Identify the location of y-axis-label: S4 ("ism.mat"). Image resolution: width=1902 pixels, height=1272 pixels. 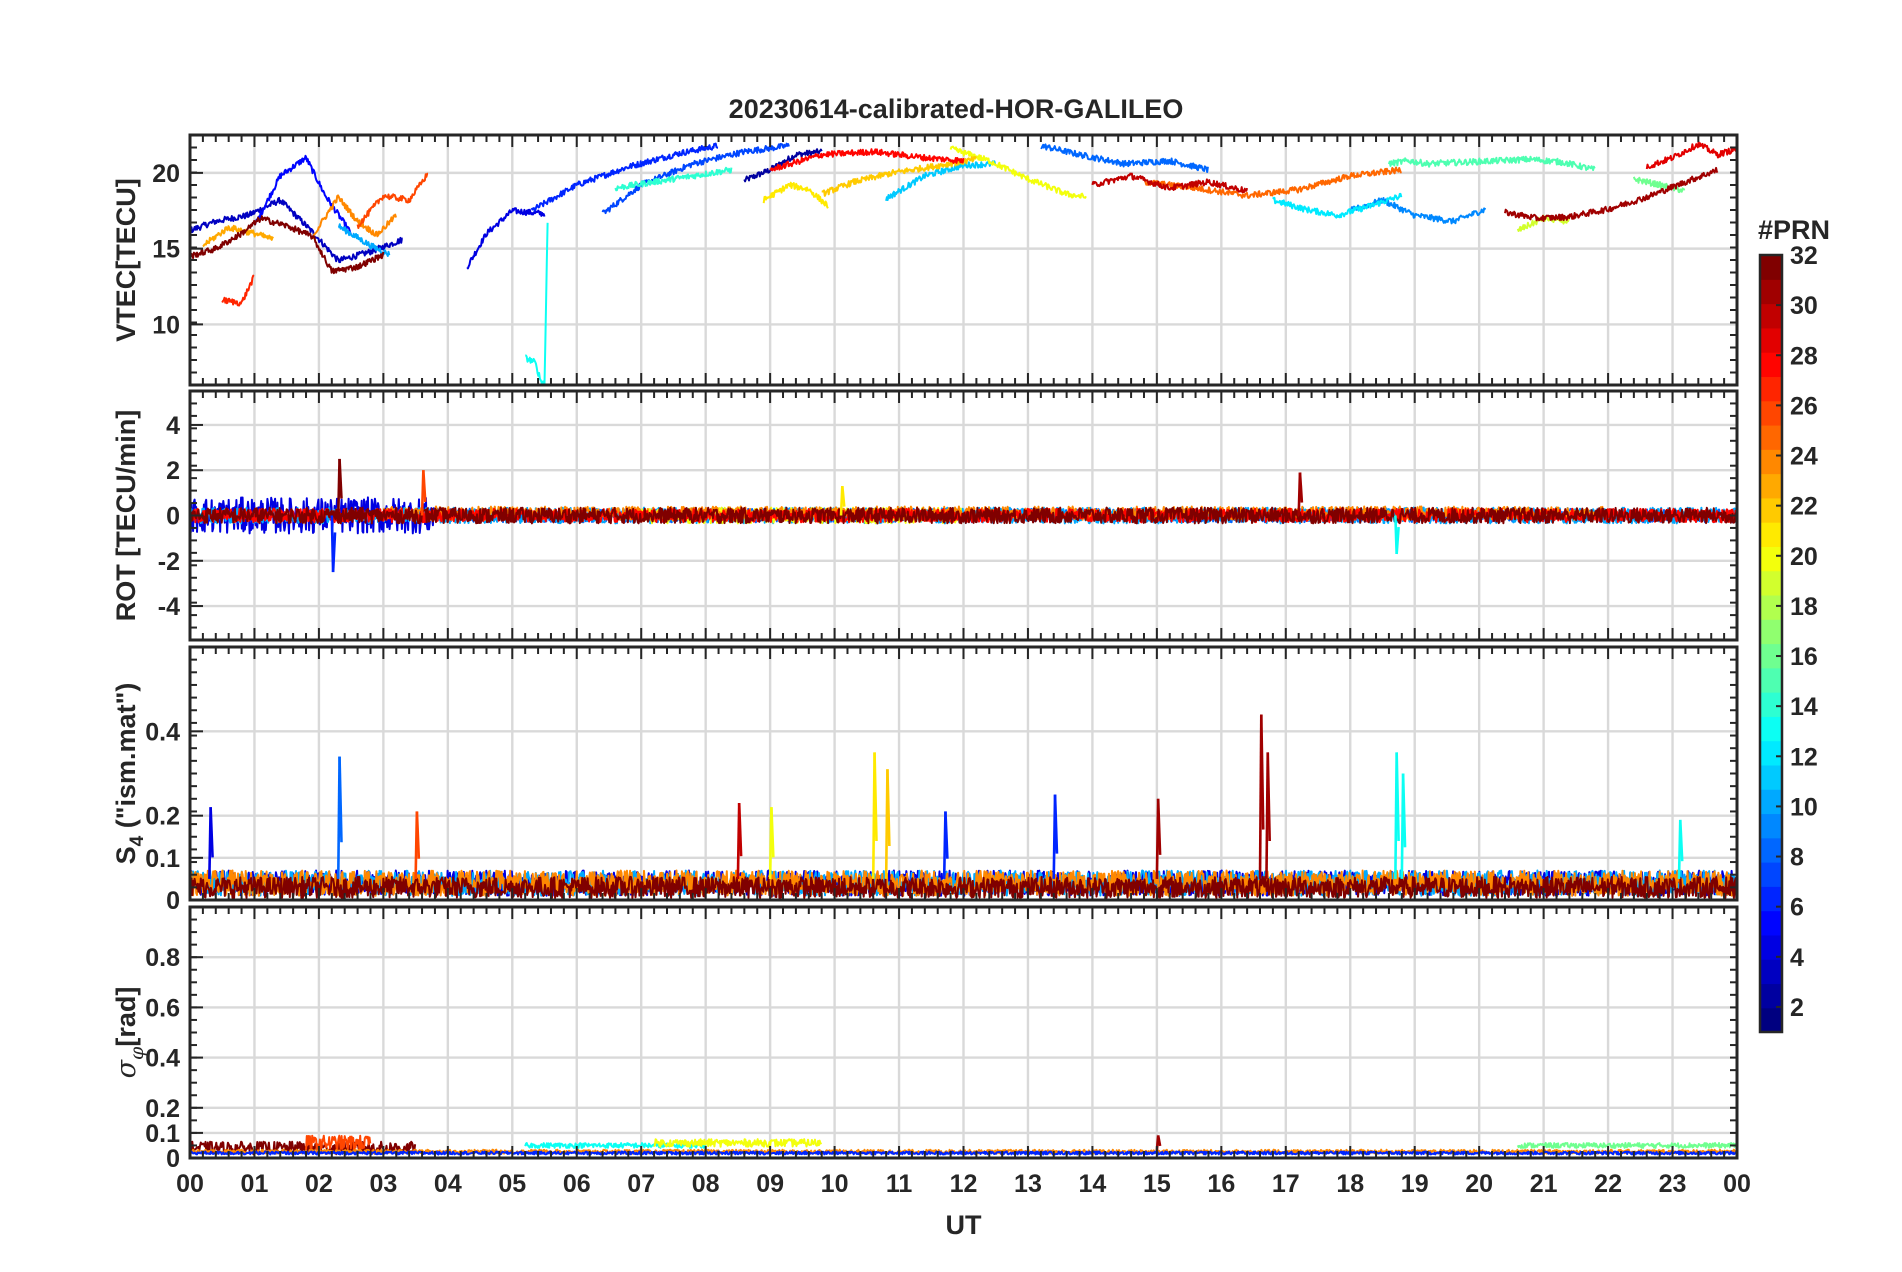
(129, 774).